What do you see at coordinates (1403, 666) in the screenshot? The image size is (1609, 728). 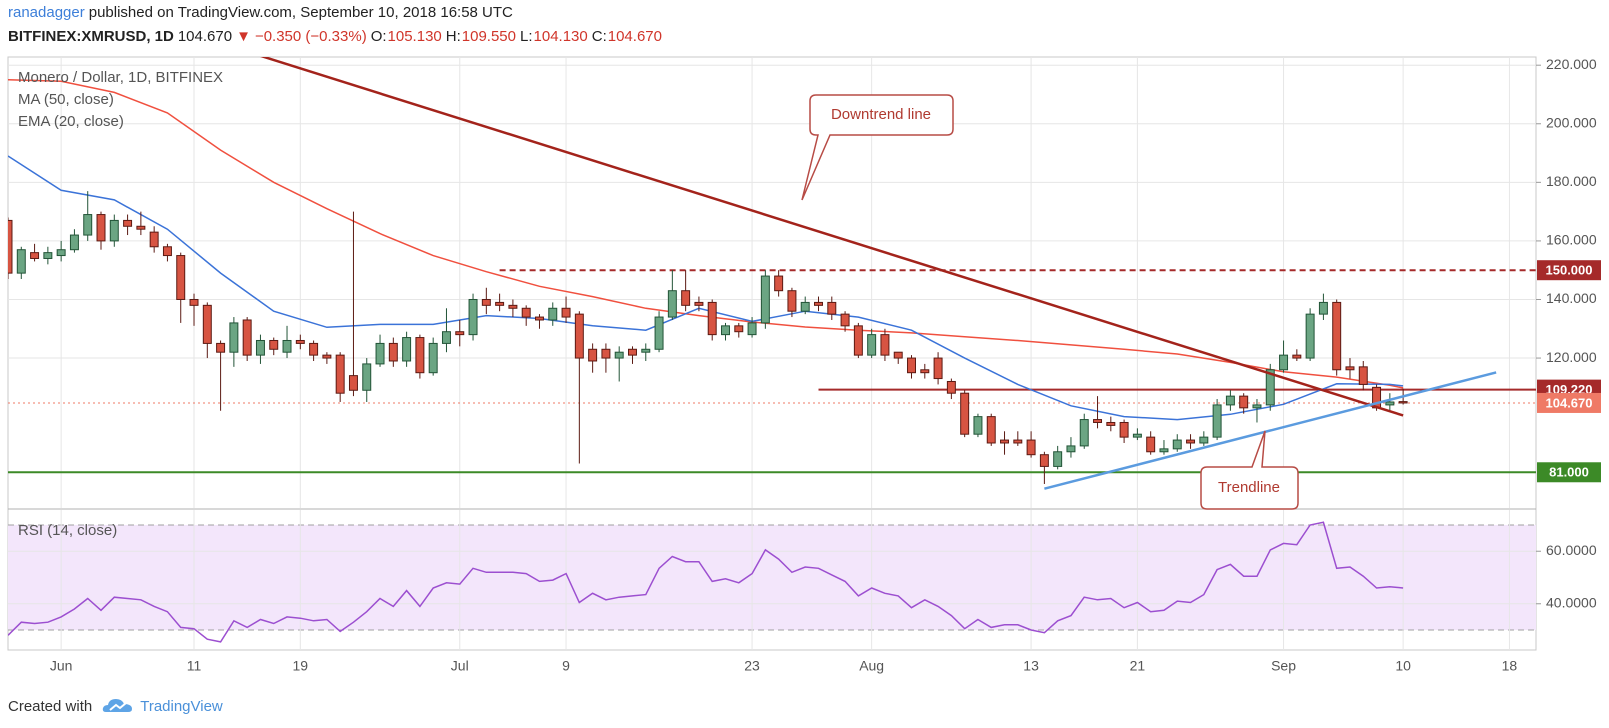 I see `x-tick-label: 10` at bounding box center [1403, 666].